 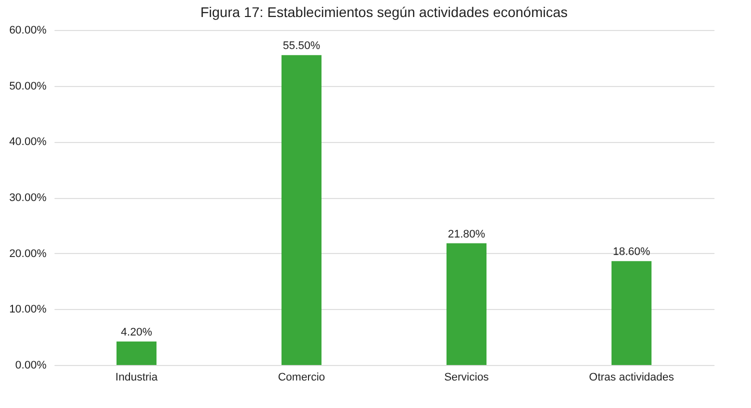 What do you see at coordinates (28, 30) in the screenshot?
I see `y-tick-label: 60.00%` at bounding box center [28, 30].